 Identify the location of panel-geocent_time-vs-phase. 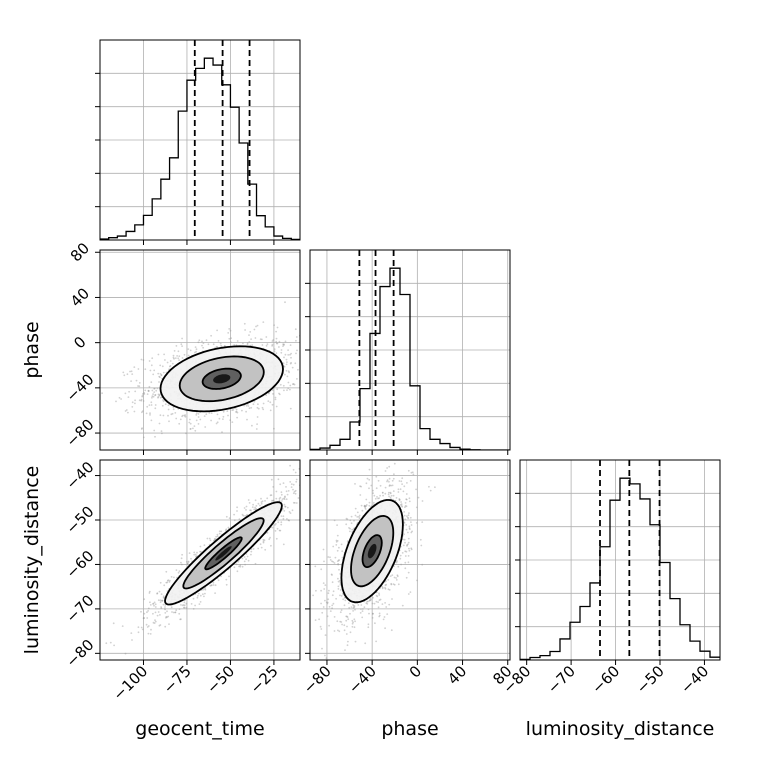
(198, 352).